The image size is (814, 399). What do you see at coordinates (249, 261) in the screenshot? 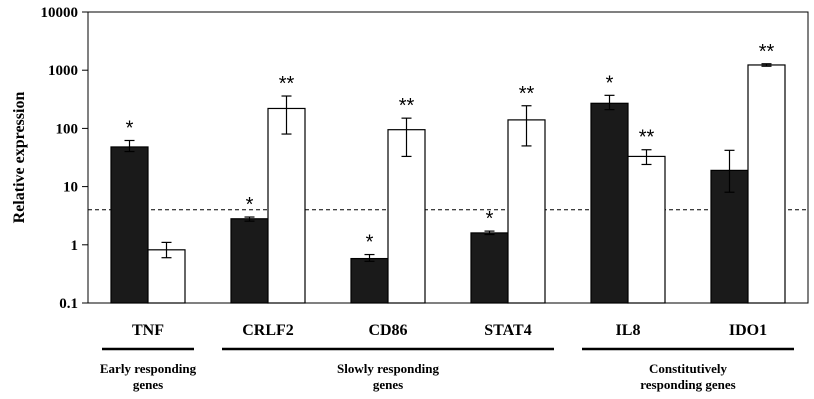
I see `bar-crlf2-s1` at bounding box center [249, 261].